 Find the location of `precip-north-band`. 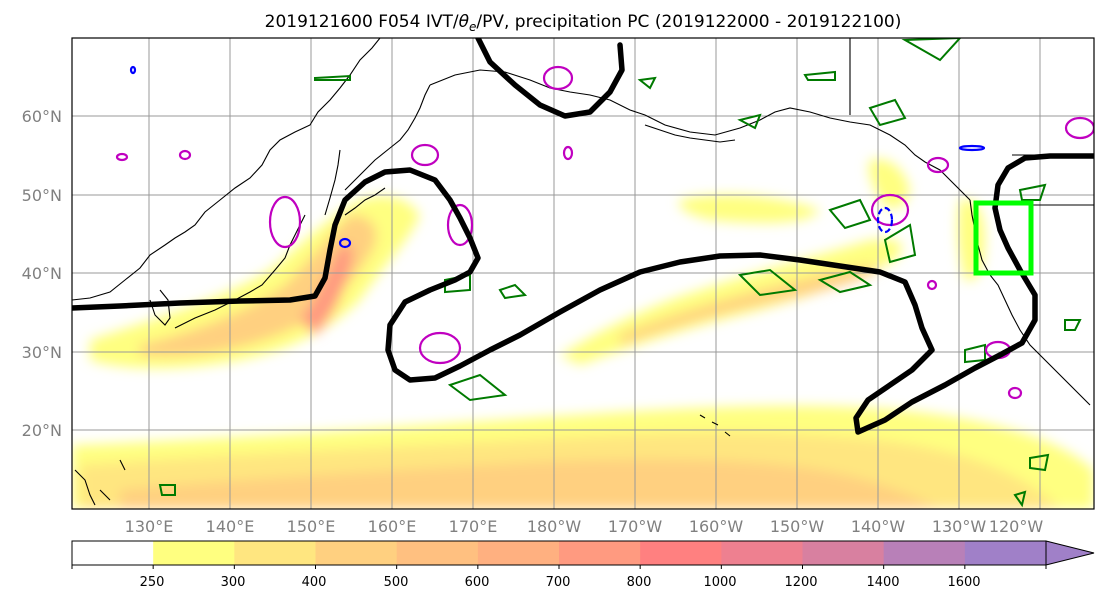

precip-north-band is located at coordinates (749, 208).